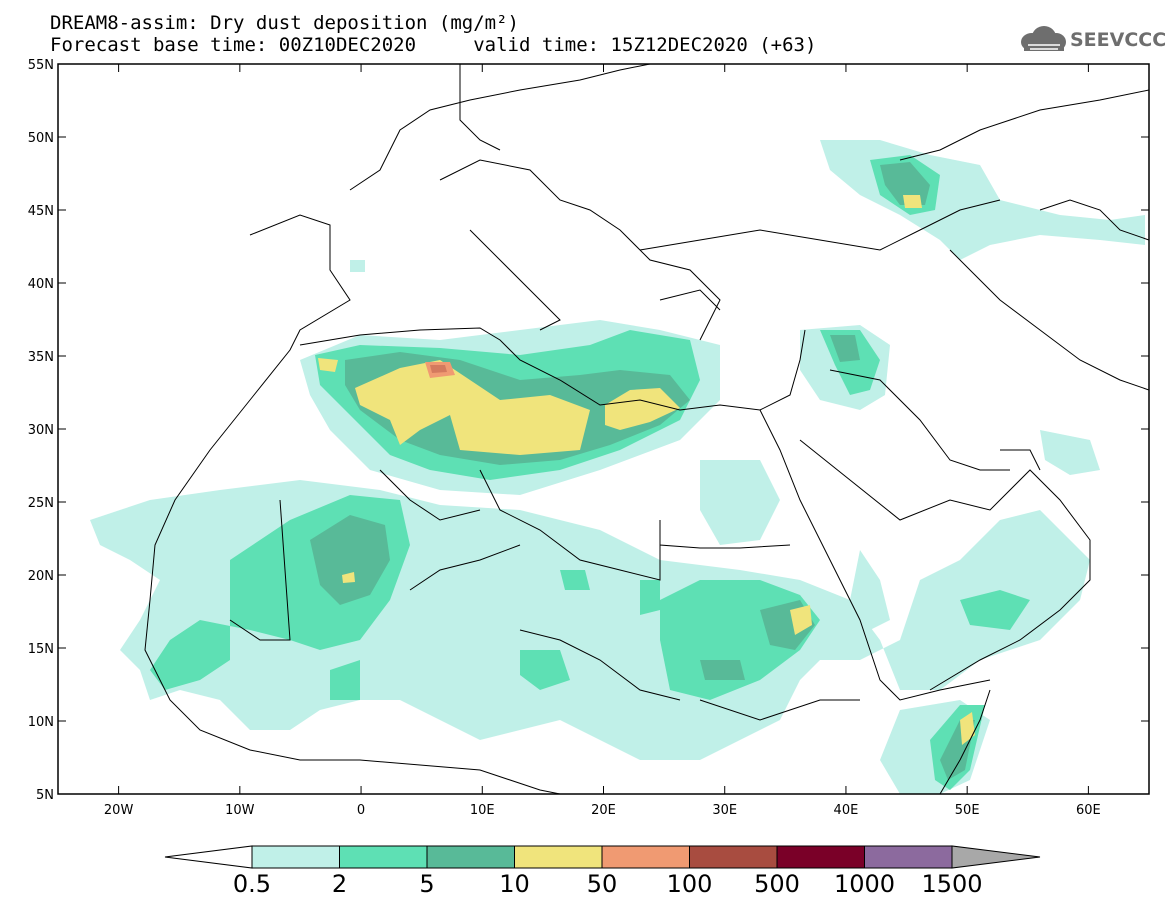 This screenshot has width=1165, height=907. What do you see at coordinates (41, 576) in the screenshot?
I see `lat-tick-label: 20N` at bounding box center [41, 576].